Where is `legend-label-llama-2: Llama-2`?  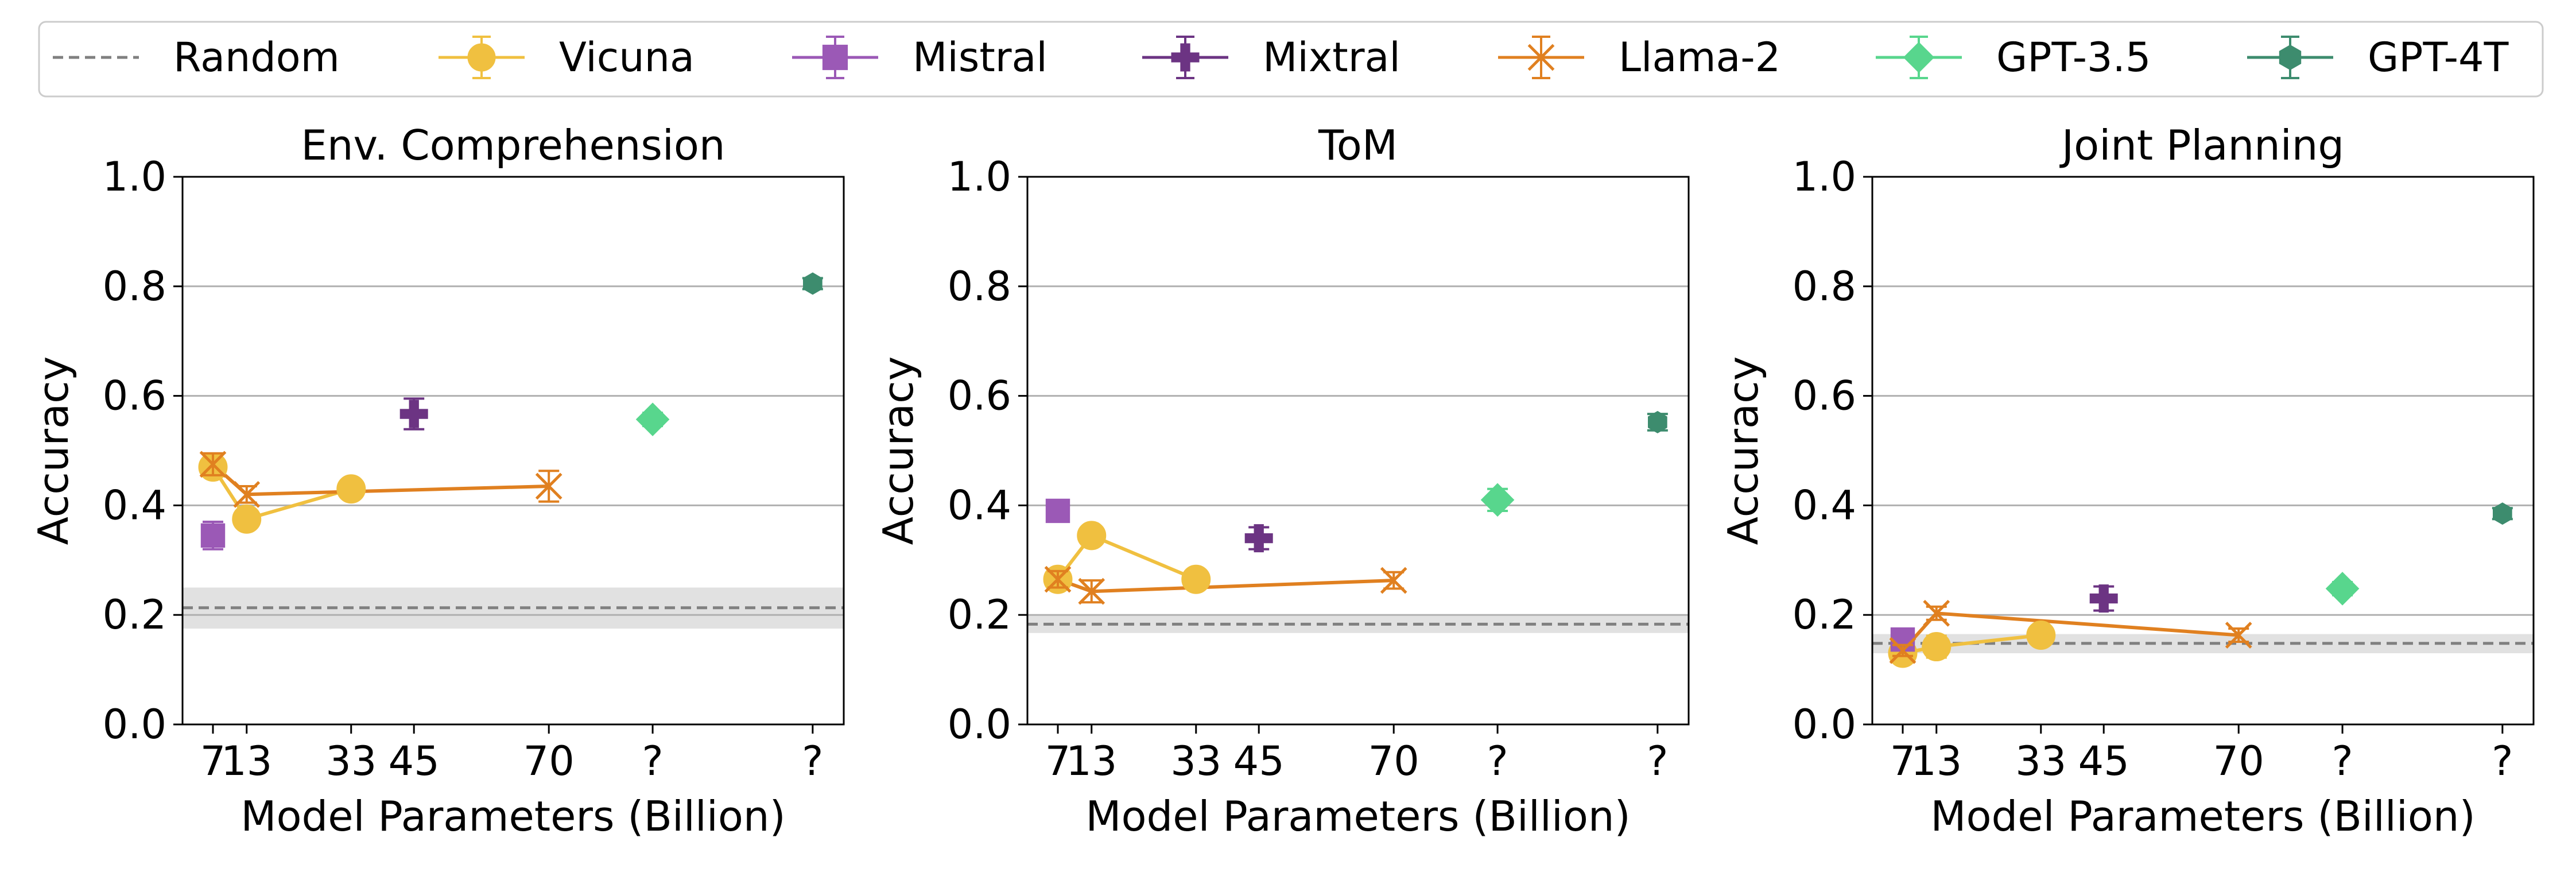 legend-label-llama-2: Llama-2 is located at coordinates (1699, 57).